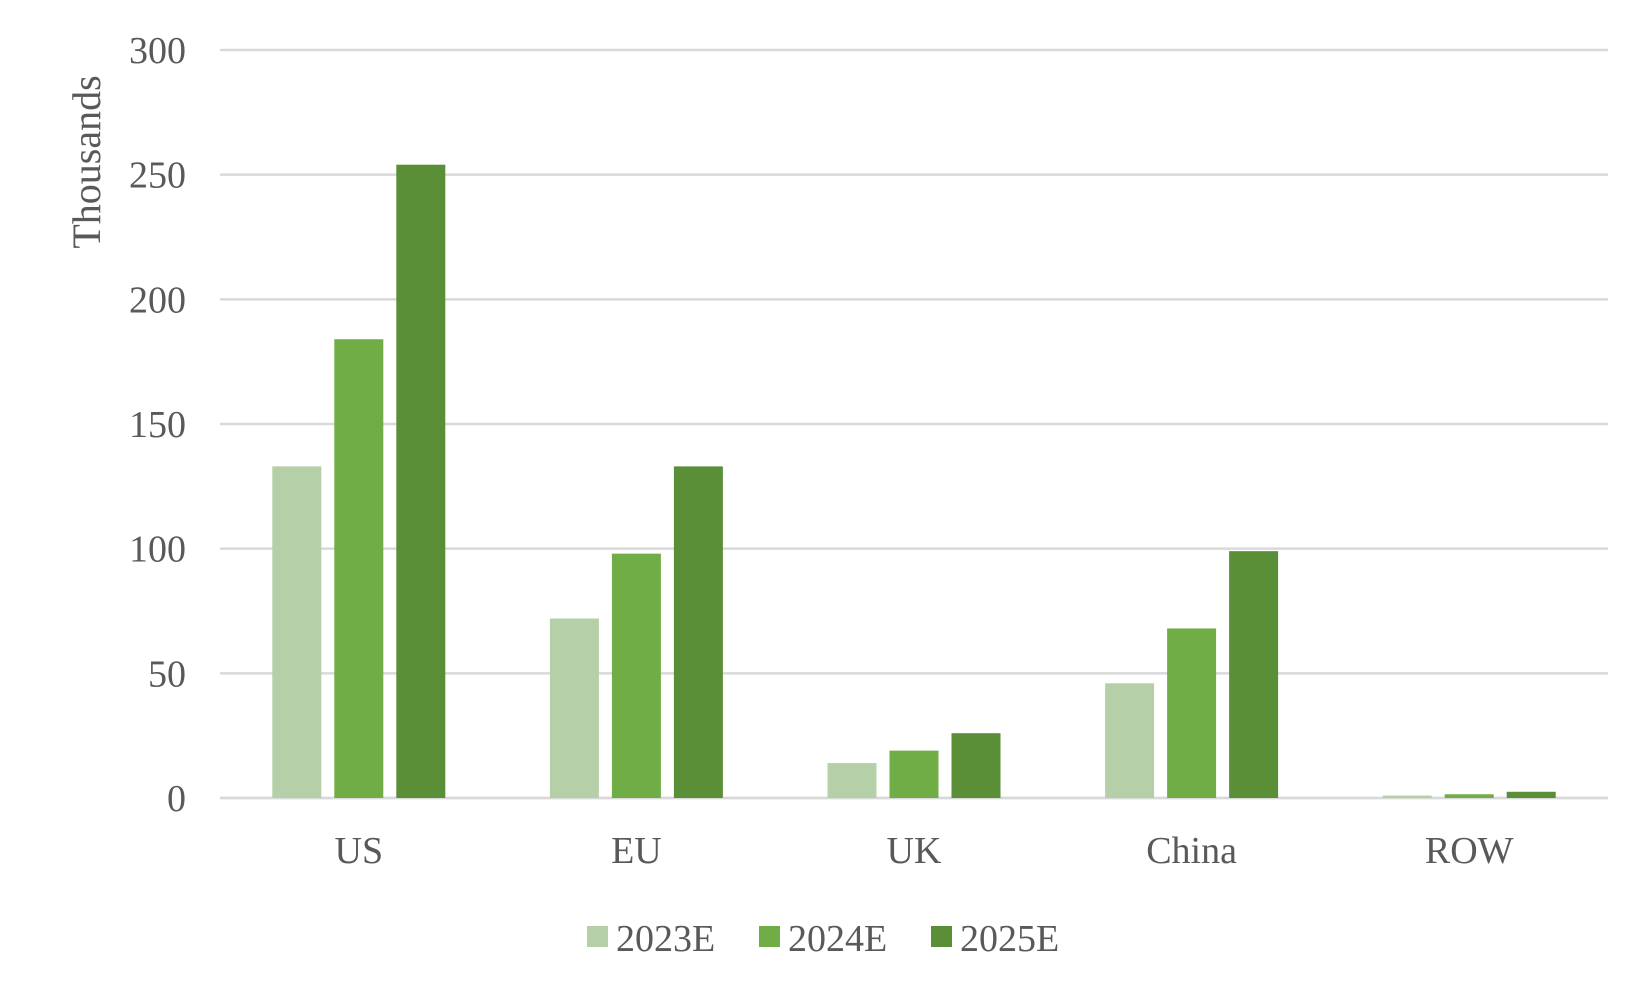  Describe the element at coordinates (574, 708) in the screenshot. I see `bar-eu-2023e` at that location.